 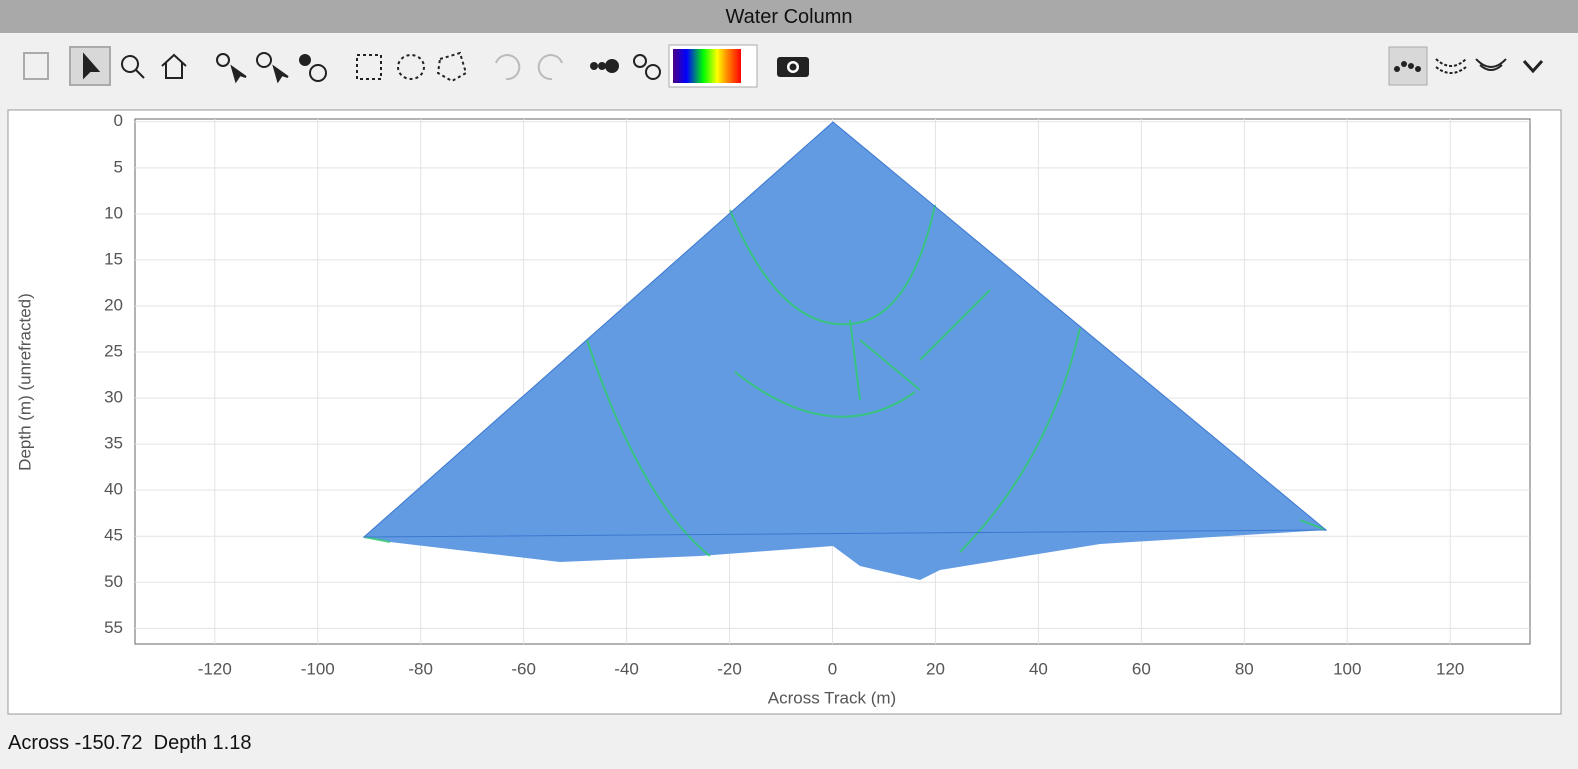 What do you see at coordinates (411, 67) in the screenshot?
I see `lasso-button` at bounding box center [411, 67].